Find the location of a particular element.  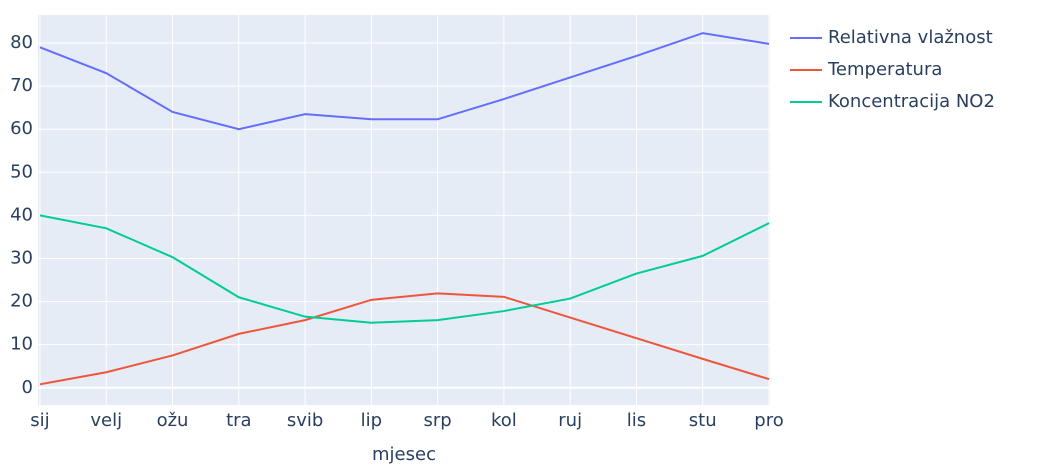

x-tick-label: ožu is located at coordinates (173, 420).